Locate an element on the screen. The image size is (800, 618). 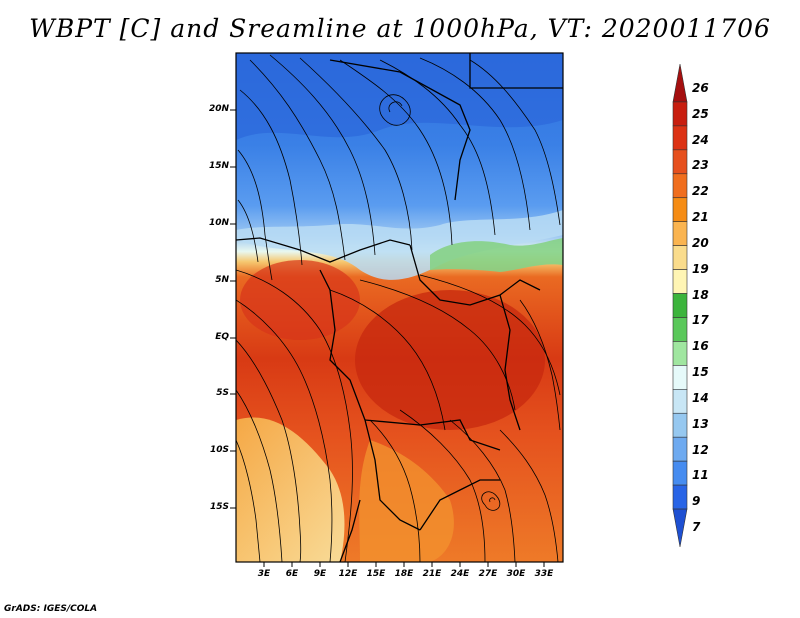
lat-label-10n: 10N is located at coordinates (218, 223).